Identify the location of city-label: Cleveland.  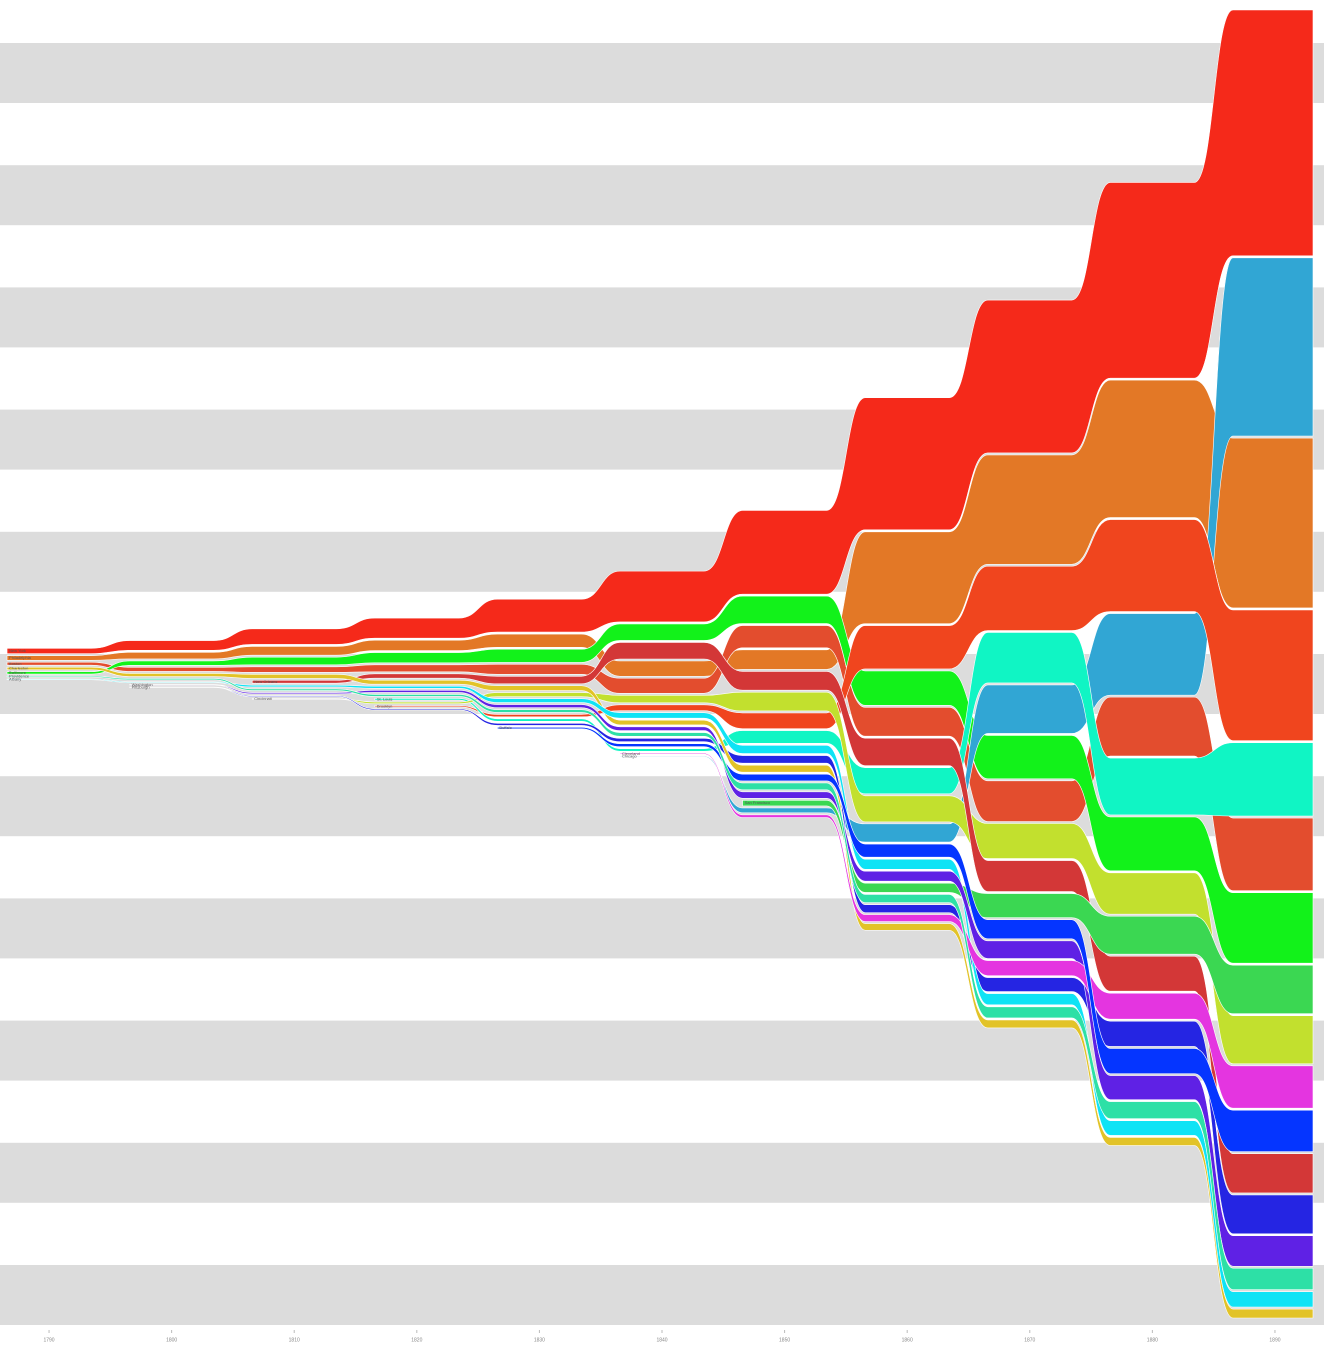
(631, 753).